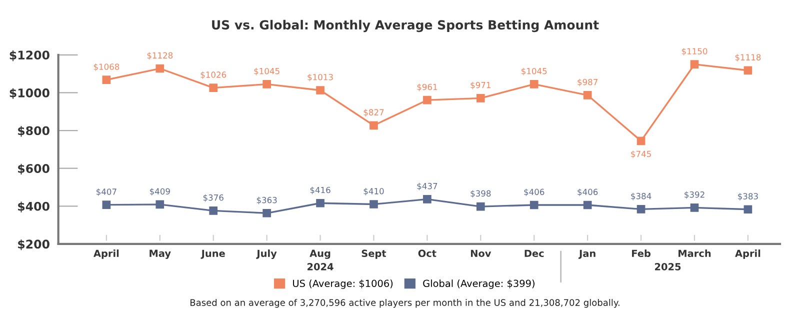  What do you see at coordinates (107, 67) in the screenshot?
I see `data-label: $1068` at bounding box center [107, 67].